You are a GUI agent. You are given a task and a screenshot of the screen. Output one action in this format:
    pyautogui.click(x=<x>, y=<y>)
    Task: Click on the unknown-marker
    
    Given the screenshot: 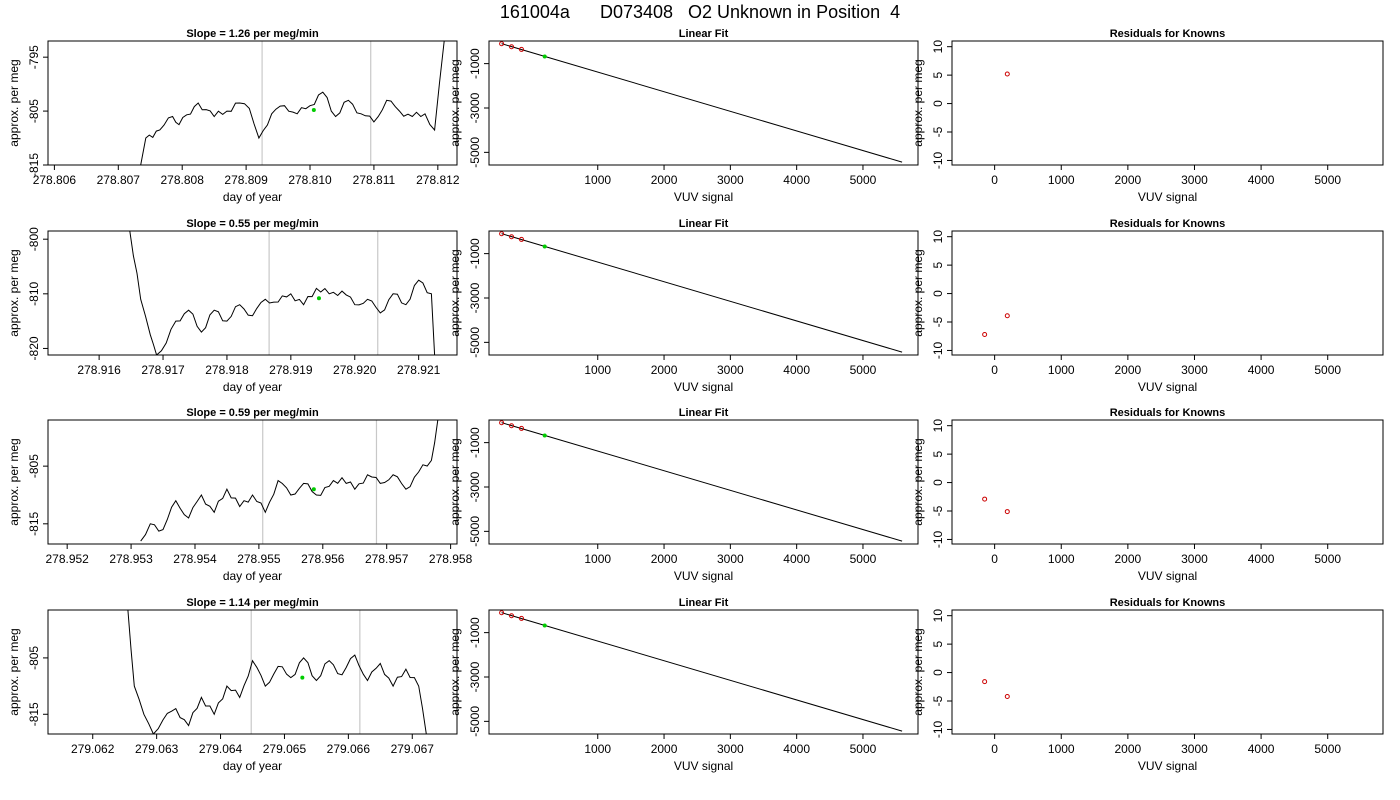 What is the action you would take?
    pyautogui.click(x=313, y=489)
    